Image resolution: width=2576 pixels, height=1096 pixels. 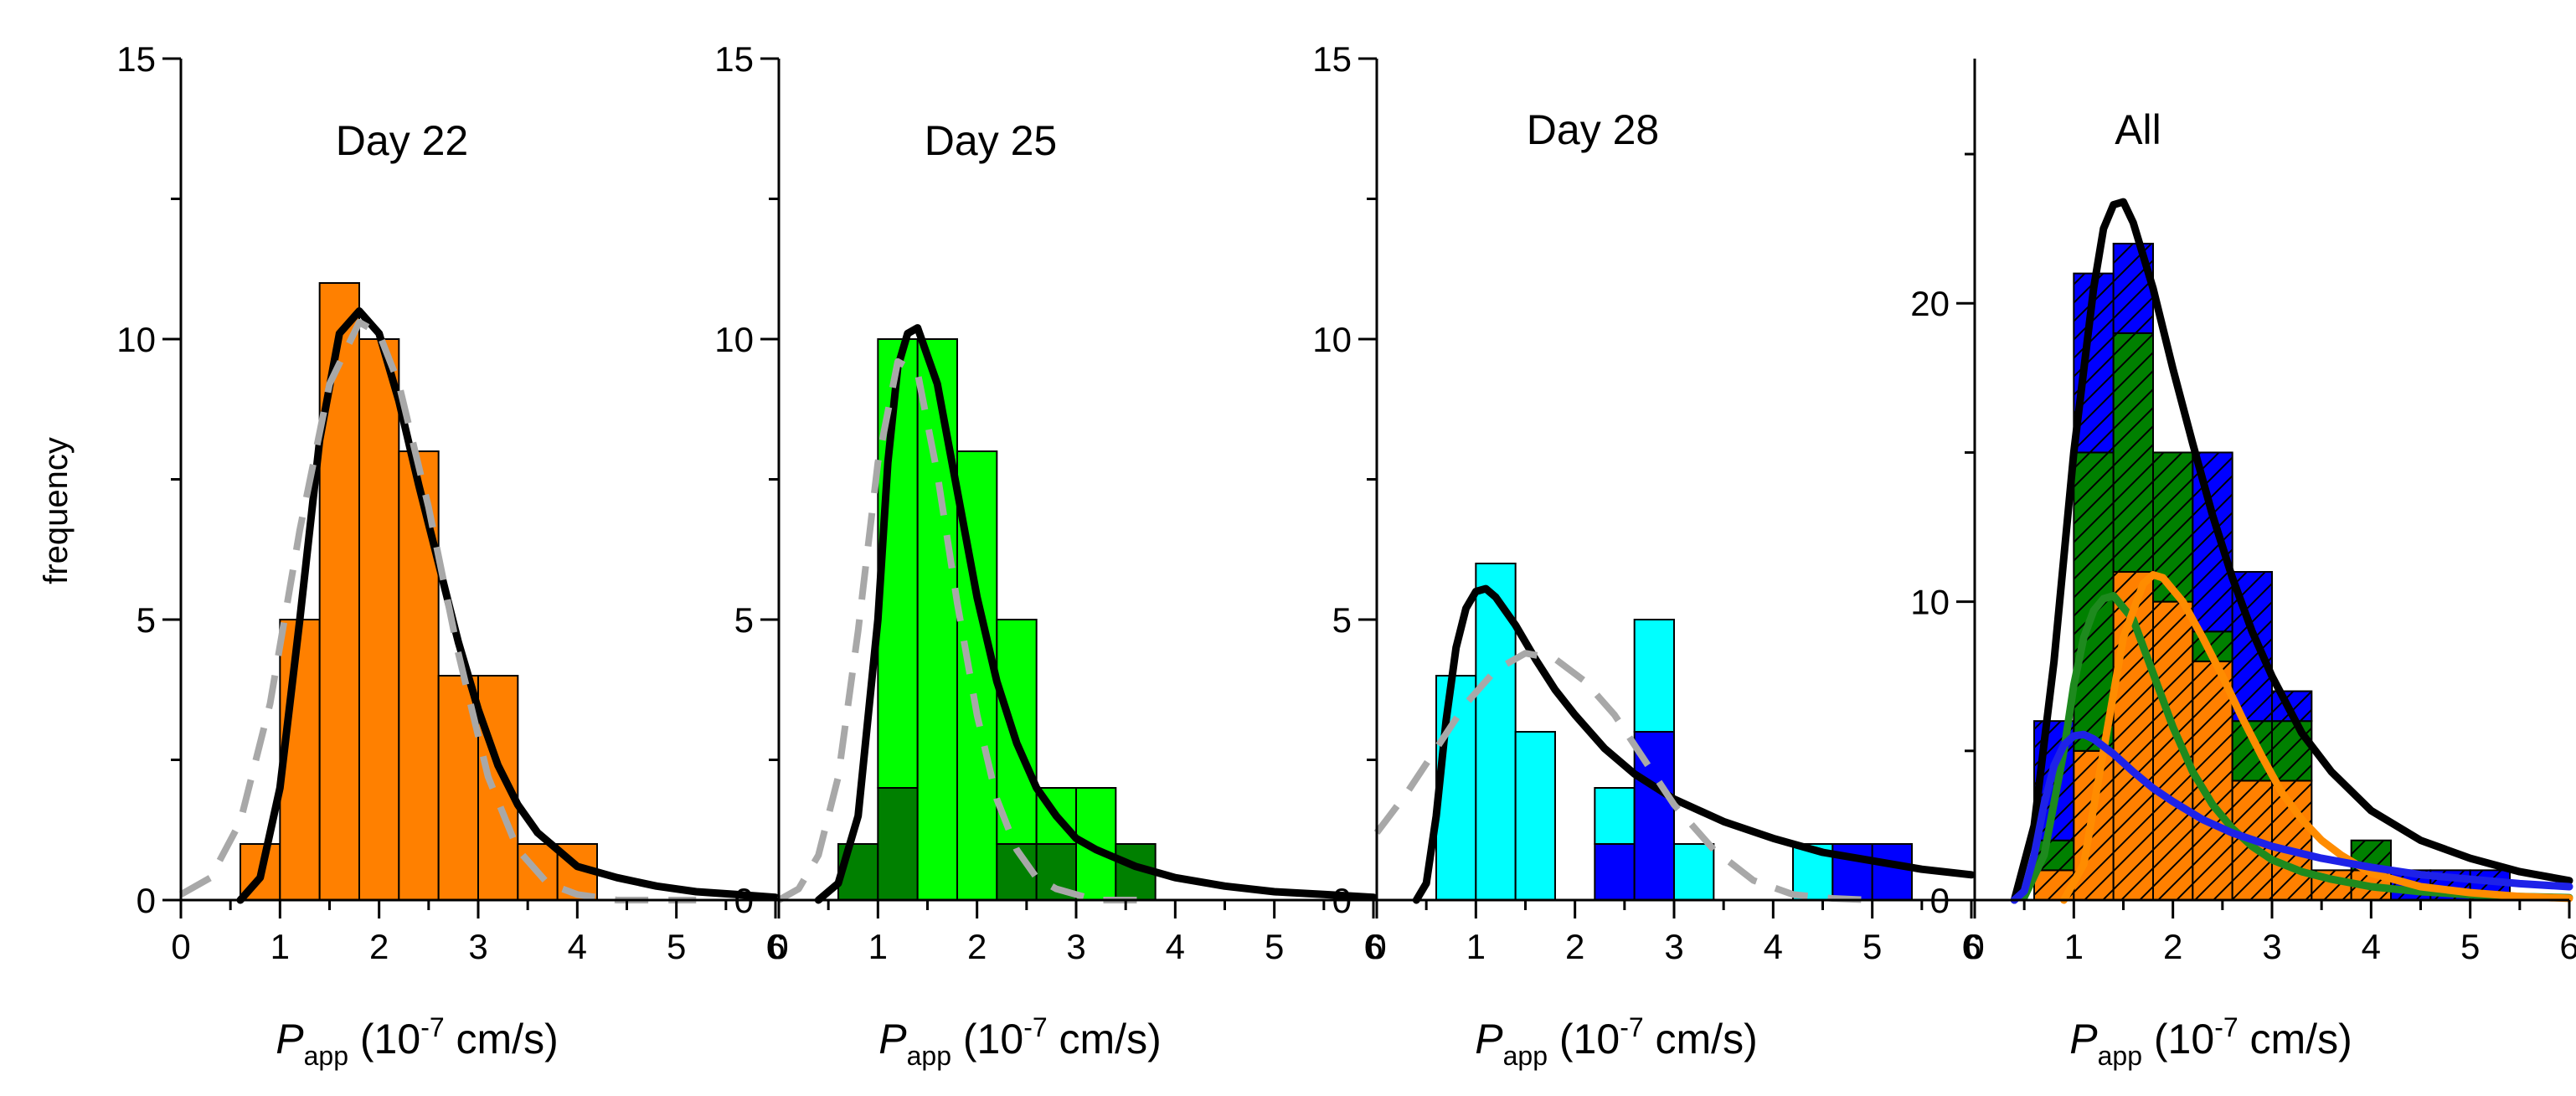 I want to click on fit-blue-fit, so click(x=2291, y=817).